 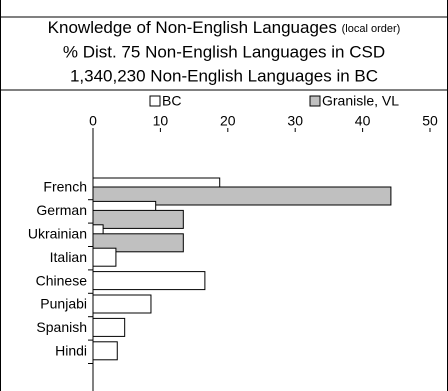 I want to click on top-frame, so click(x=224, y=9).